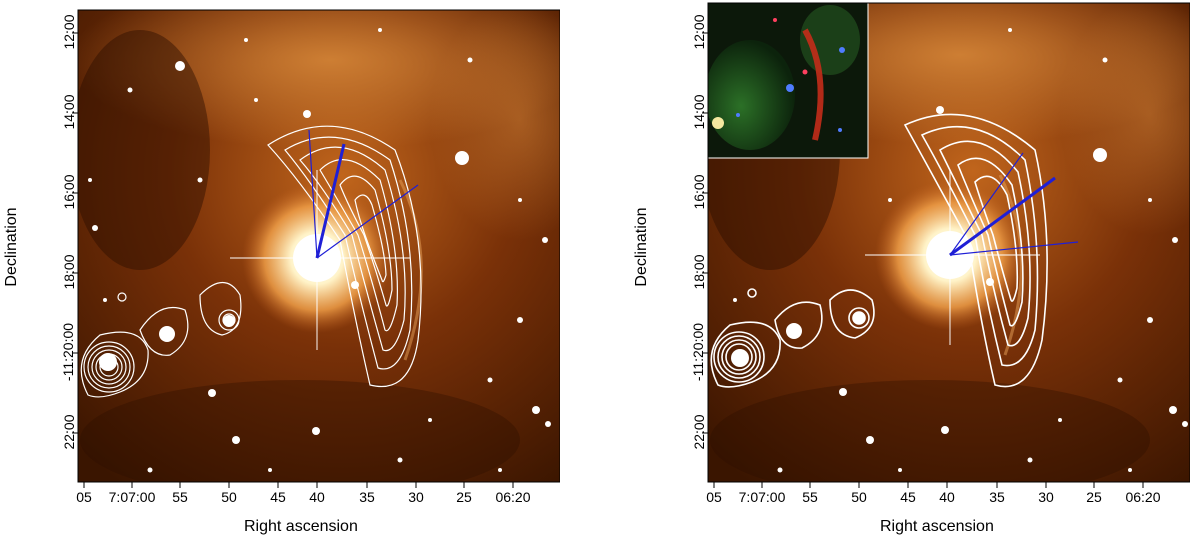 The height and width of the screenshot is (543, 1200). What do you see at coordinates (410, 270) in the screenshot?
I see `bow-shock-arc` at bounding box center [410, 270].